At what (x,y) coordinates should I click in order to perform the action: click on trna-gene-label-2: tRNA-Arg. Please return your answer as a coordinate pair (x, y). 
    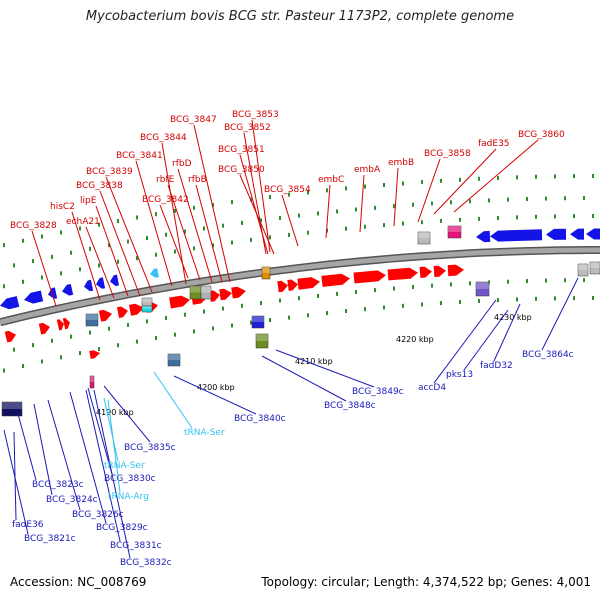
    Looking at the image, I should click on (128, 497).